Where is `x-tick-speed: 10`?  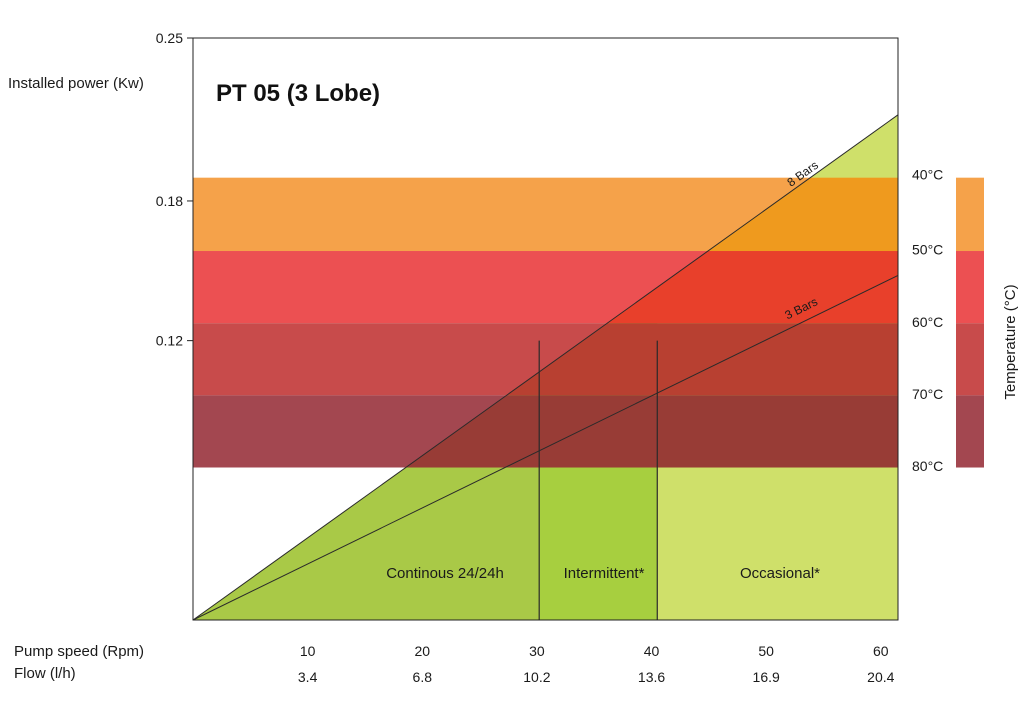
x-tick-speed: 10 is located at coordinates (308, 651).